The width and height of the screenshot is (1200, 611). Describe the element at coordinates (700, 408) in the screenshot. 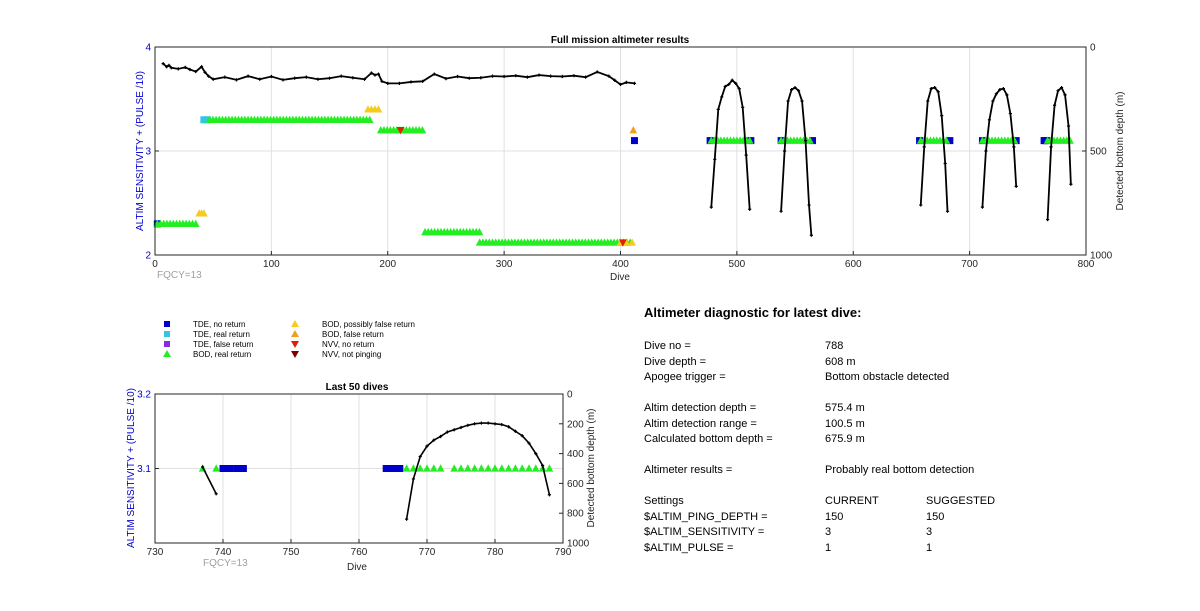

I see `altim-detection-depth-label: Altim detection depth =` at that location.